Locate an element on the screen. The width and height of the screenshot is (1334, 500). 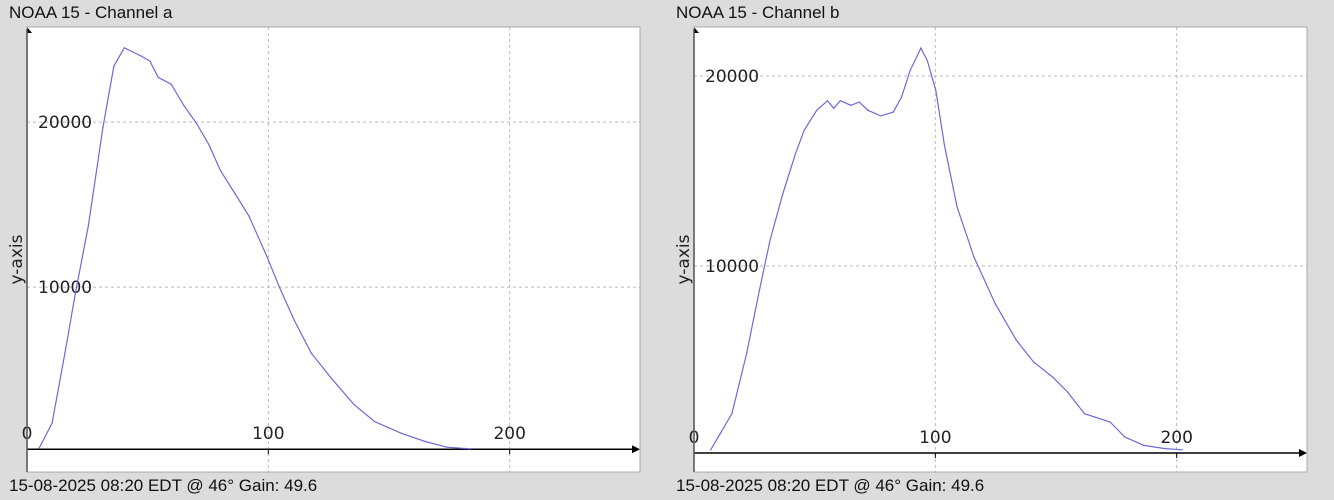
chart-title: NOAA 15 - Channel b is located at coordinates (758, 12).